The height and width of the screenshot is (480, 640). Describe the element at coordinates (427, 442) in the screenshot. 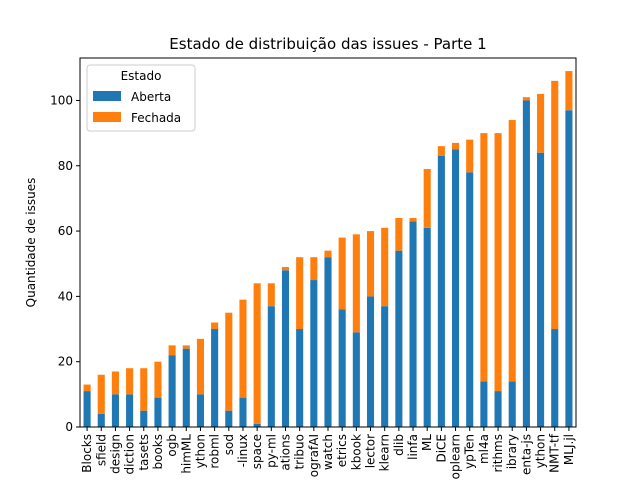

I see `x-tick-label: ML` at that location.